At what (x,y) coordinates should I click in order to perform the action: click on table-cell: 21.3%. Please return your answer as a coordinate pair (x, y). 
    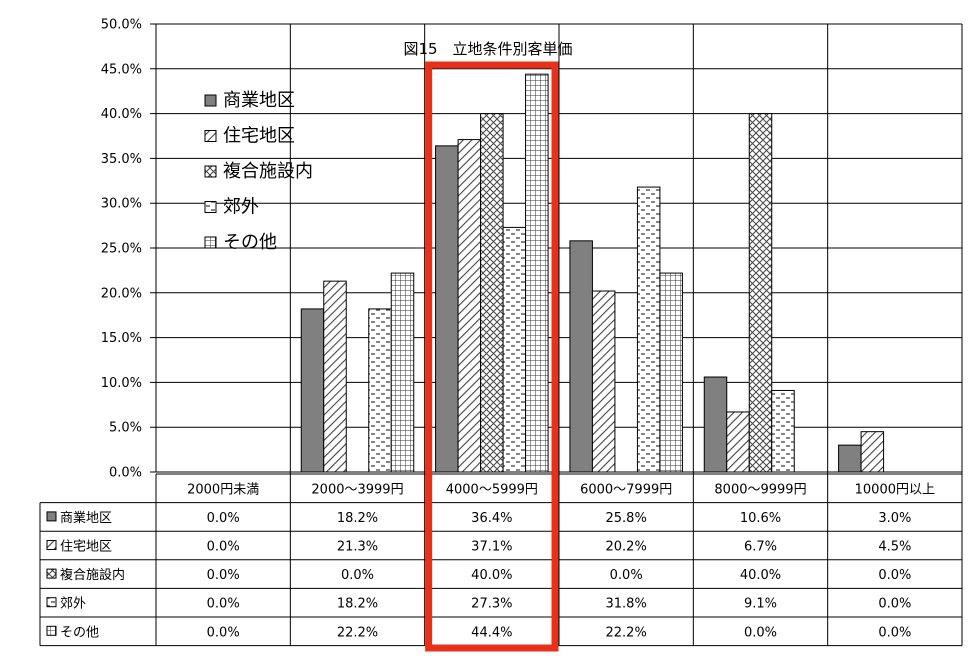
    Looking at the image, I should click on (357, 547).